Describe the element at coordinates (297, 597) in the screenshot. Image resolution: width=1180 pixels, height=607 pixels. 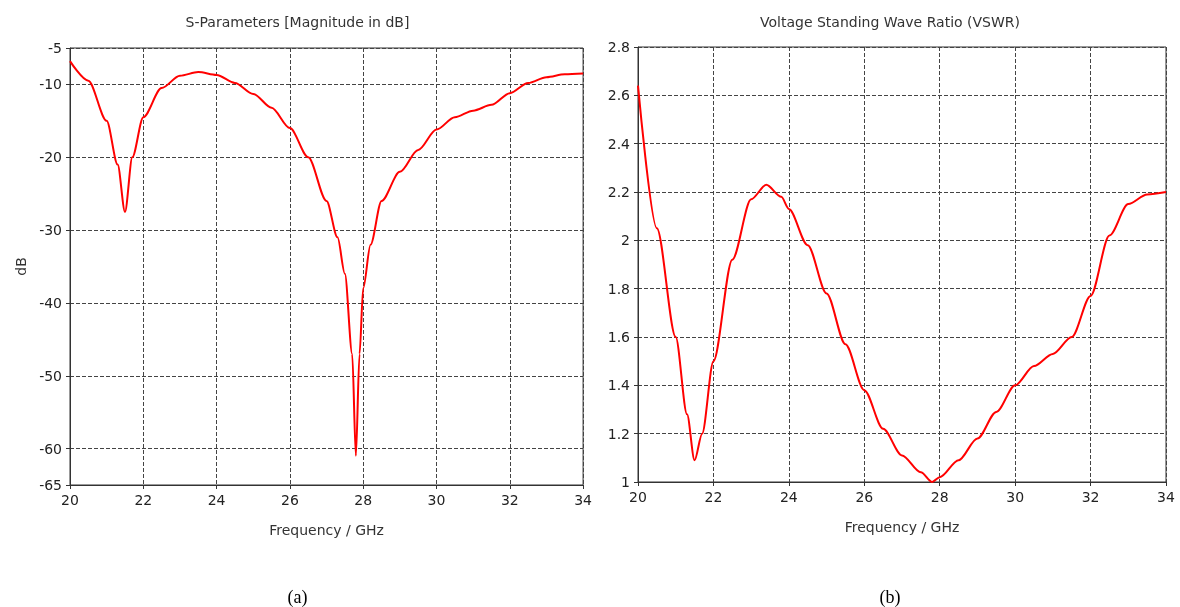
I see `text: (a)` at that location.